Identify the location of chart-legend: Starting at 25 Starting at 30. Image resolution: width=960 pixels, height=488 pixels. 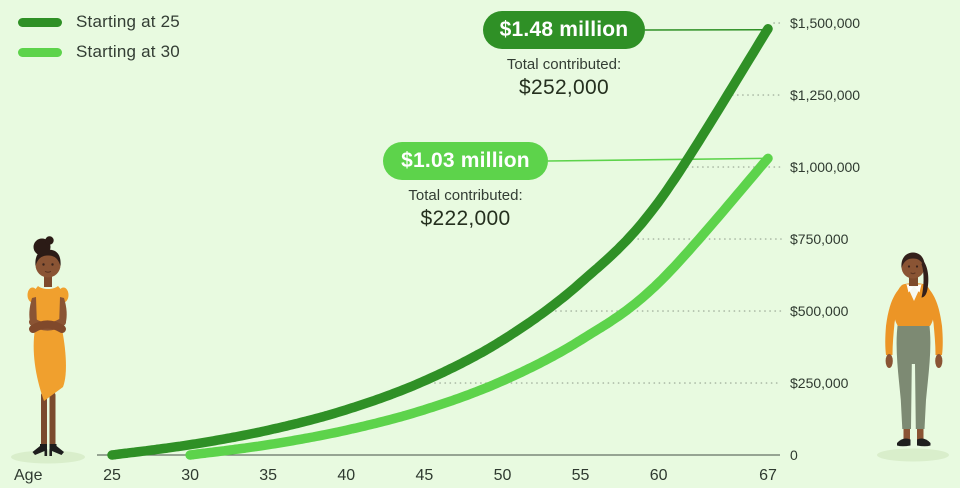
(99, 40).